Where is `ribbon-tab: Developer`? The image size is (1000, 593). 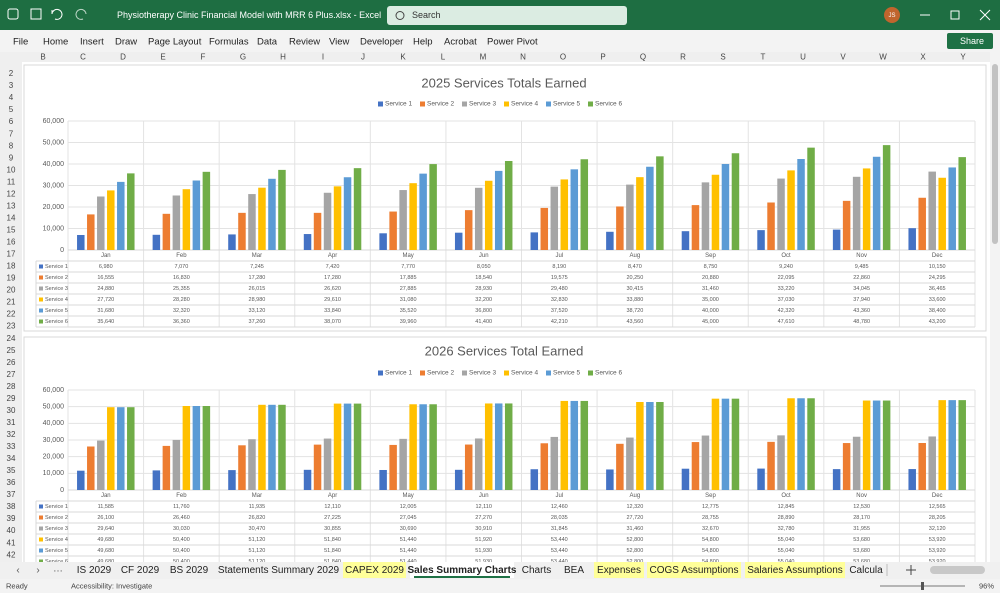
ribbon-tab: Developer is located at coordinates (381, 42).